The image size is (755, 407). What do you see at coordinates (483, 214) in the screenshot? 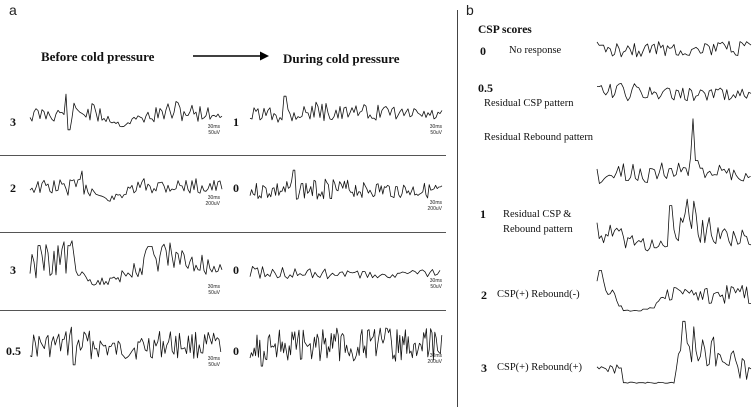
I see `b-score: 1` at bounding box center [483, 214].